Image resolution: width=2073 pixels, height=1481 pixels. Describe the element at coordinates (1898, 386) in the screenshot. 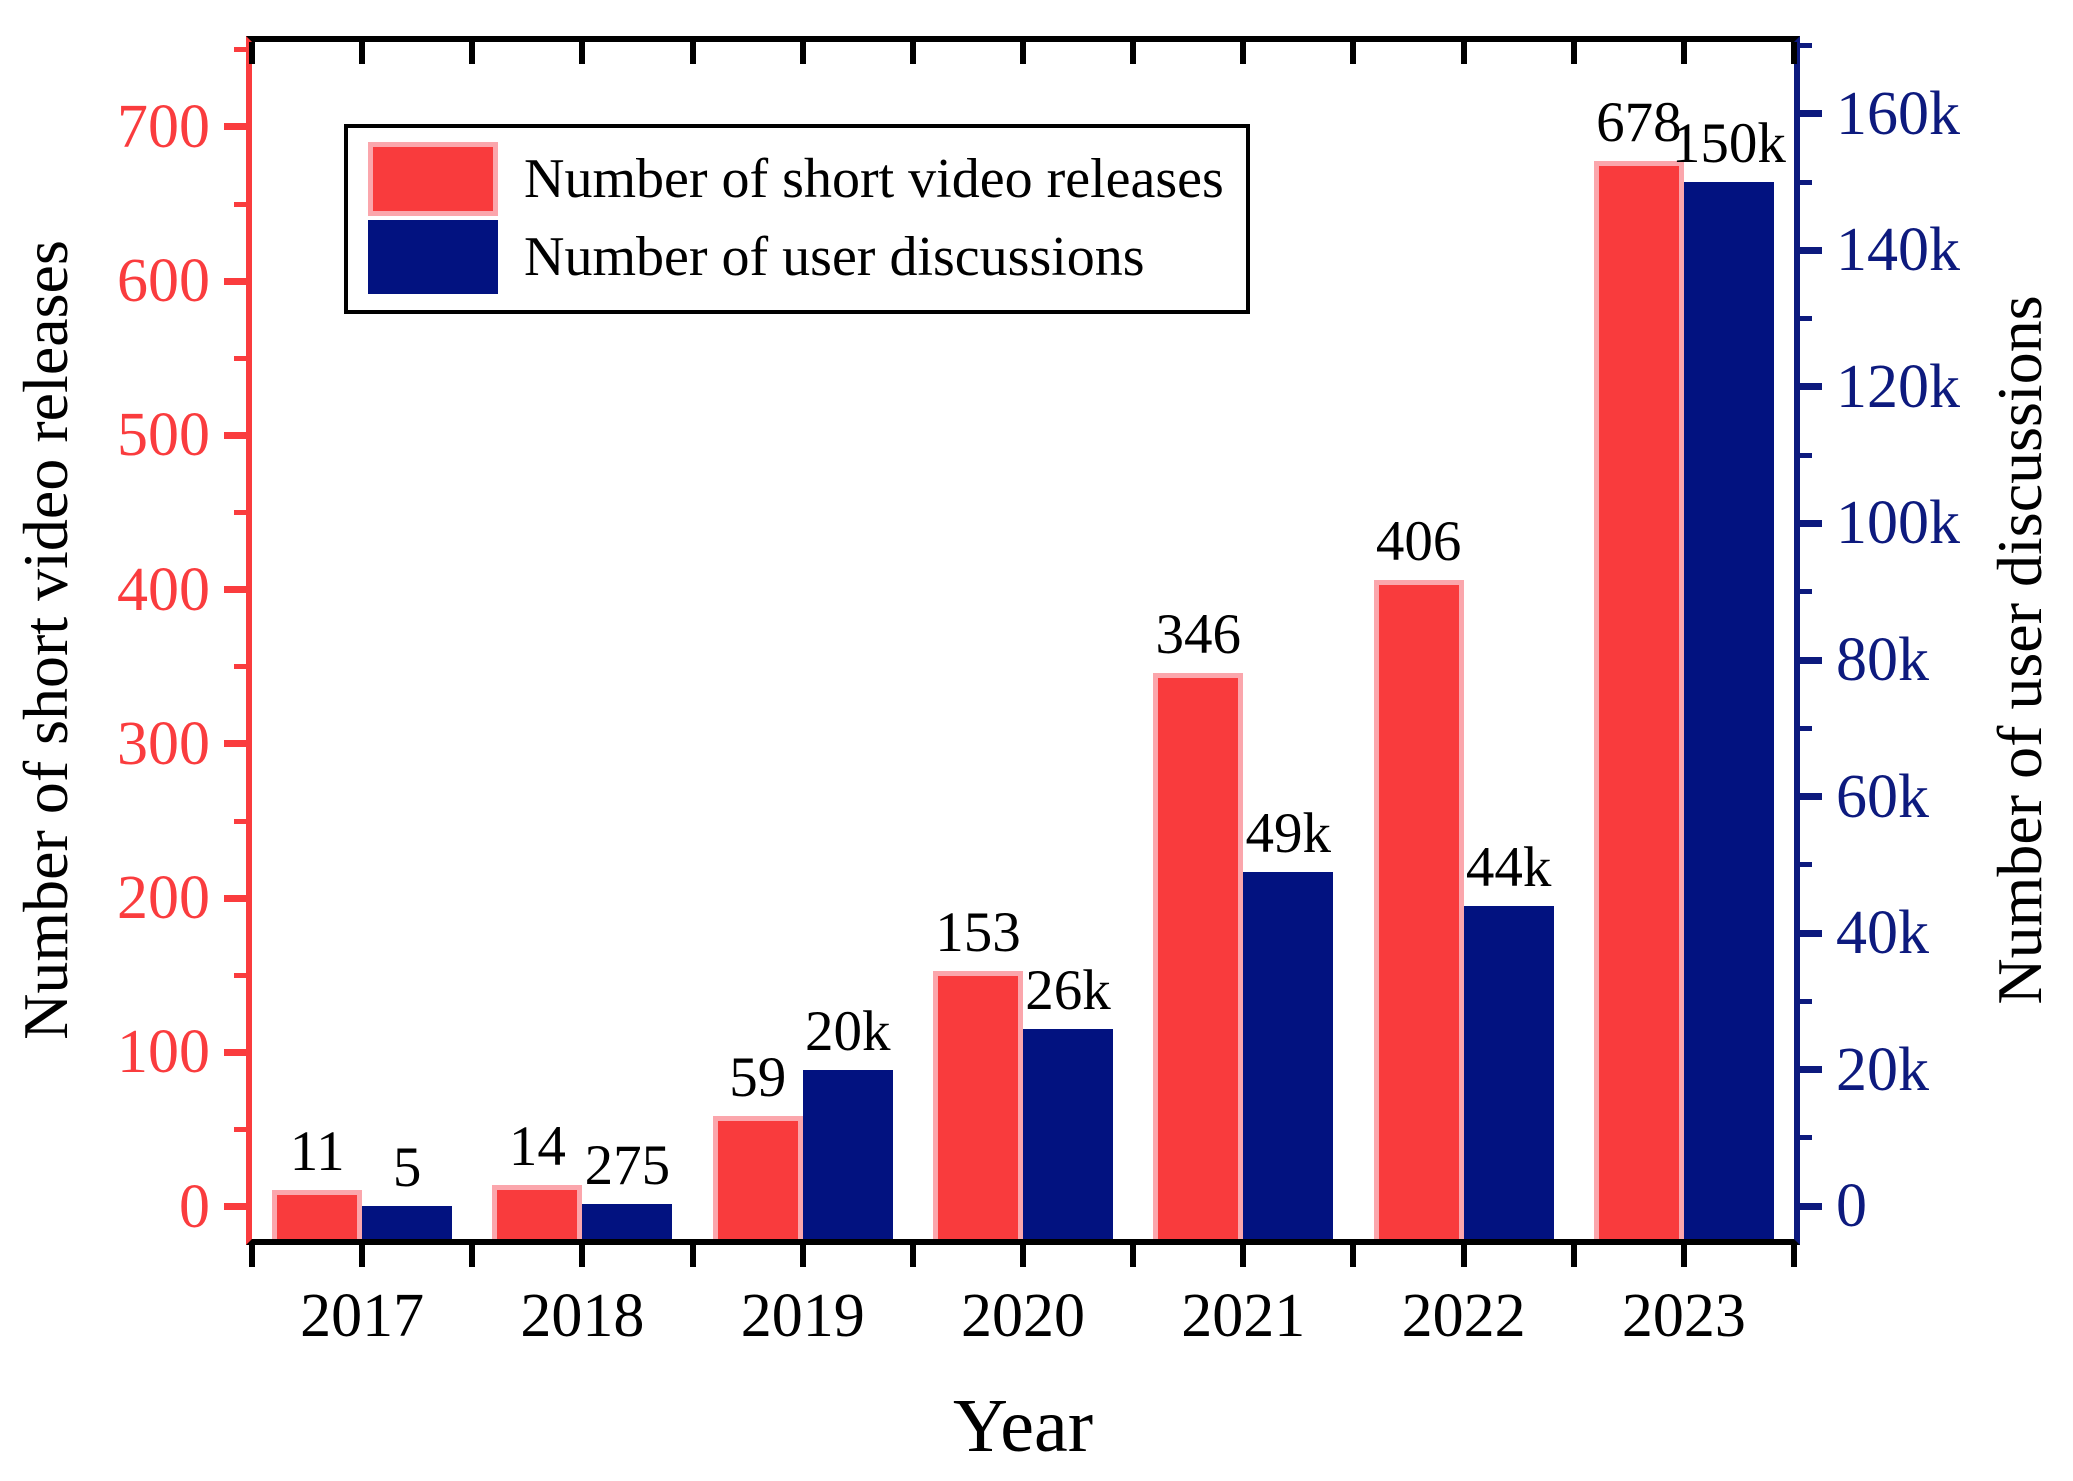

I see `right-tick-label: 120k` at that location.